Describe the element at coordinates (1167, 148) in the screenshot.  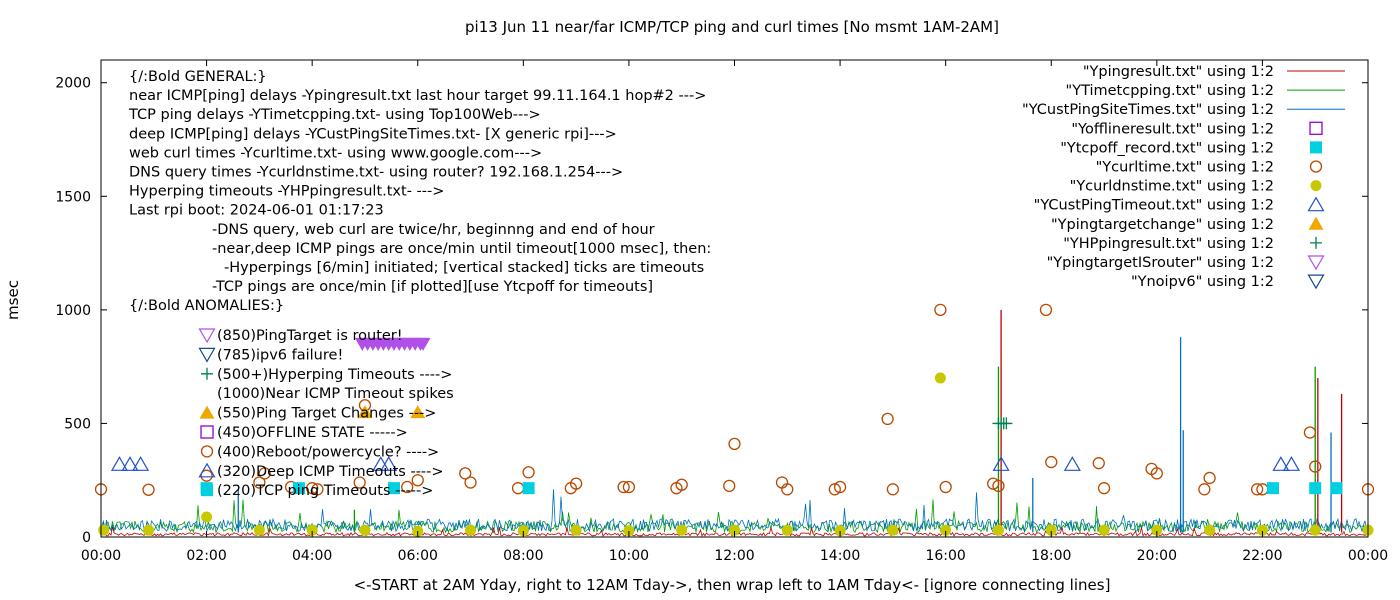
I see `legend-label: "Ytcpoff_record.txt" using 1:2` at that location.